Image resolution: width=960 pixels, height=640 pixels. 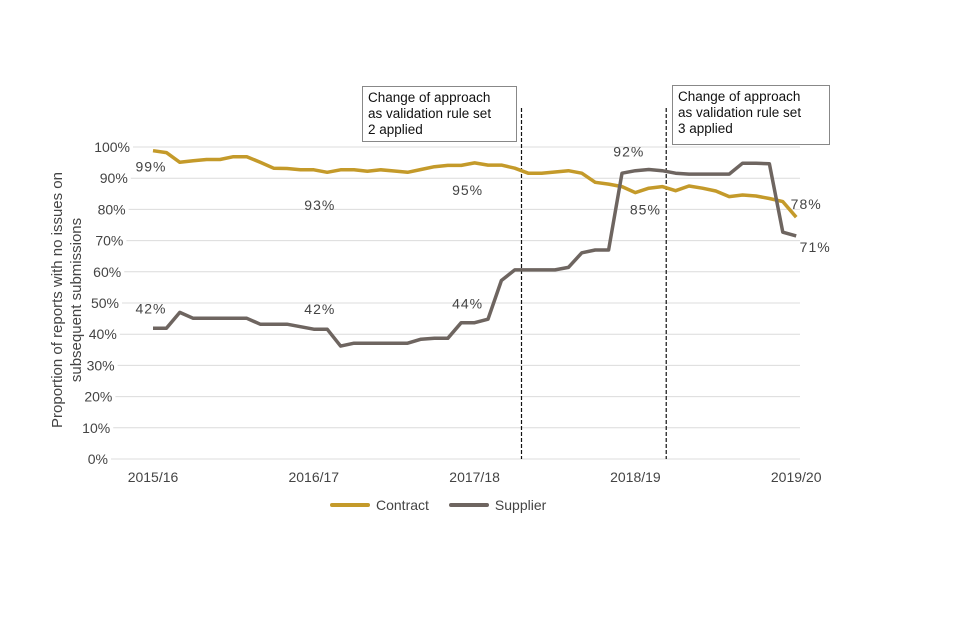 I want to click on annotation-line: 3 applied, so click(x=705, y=128).